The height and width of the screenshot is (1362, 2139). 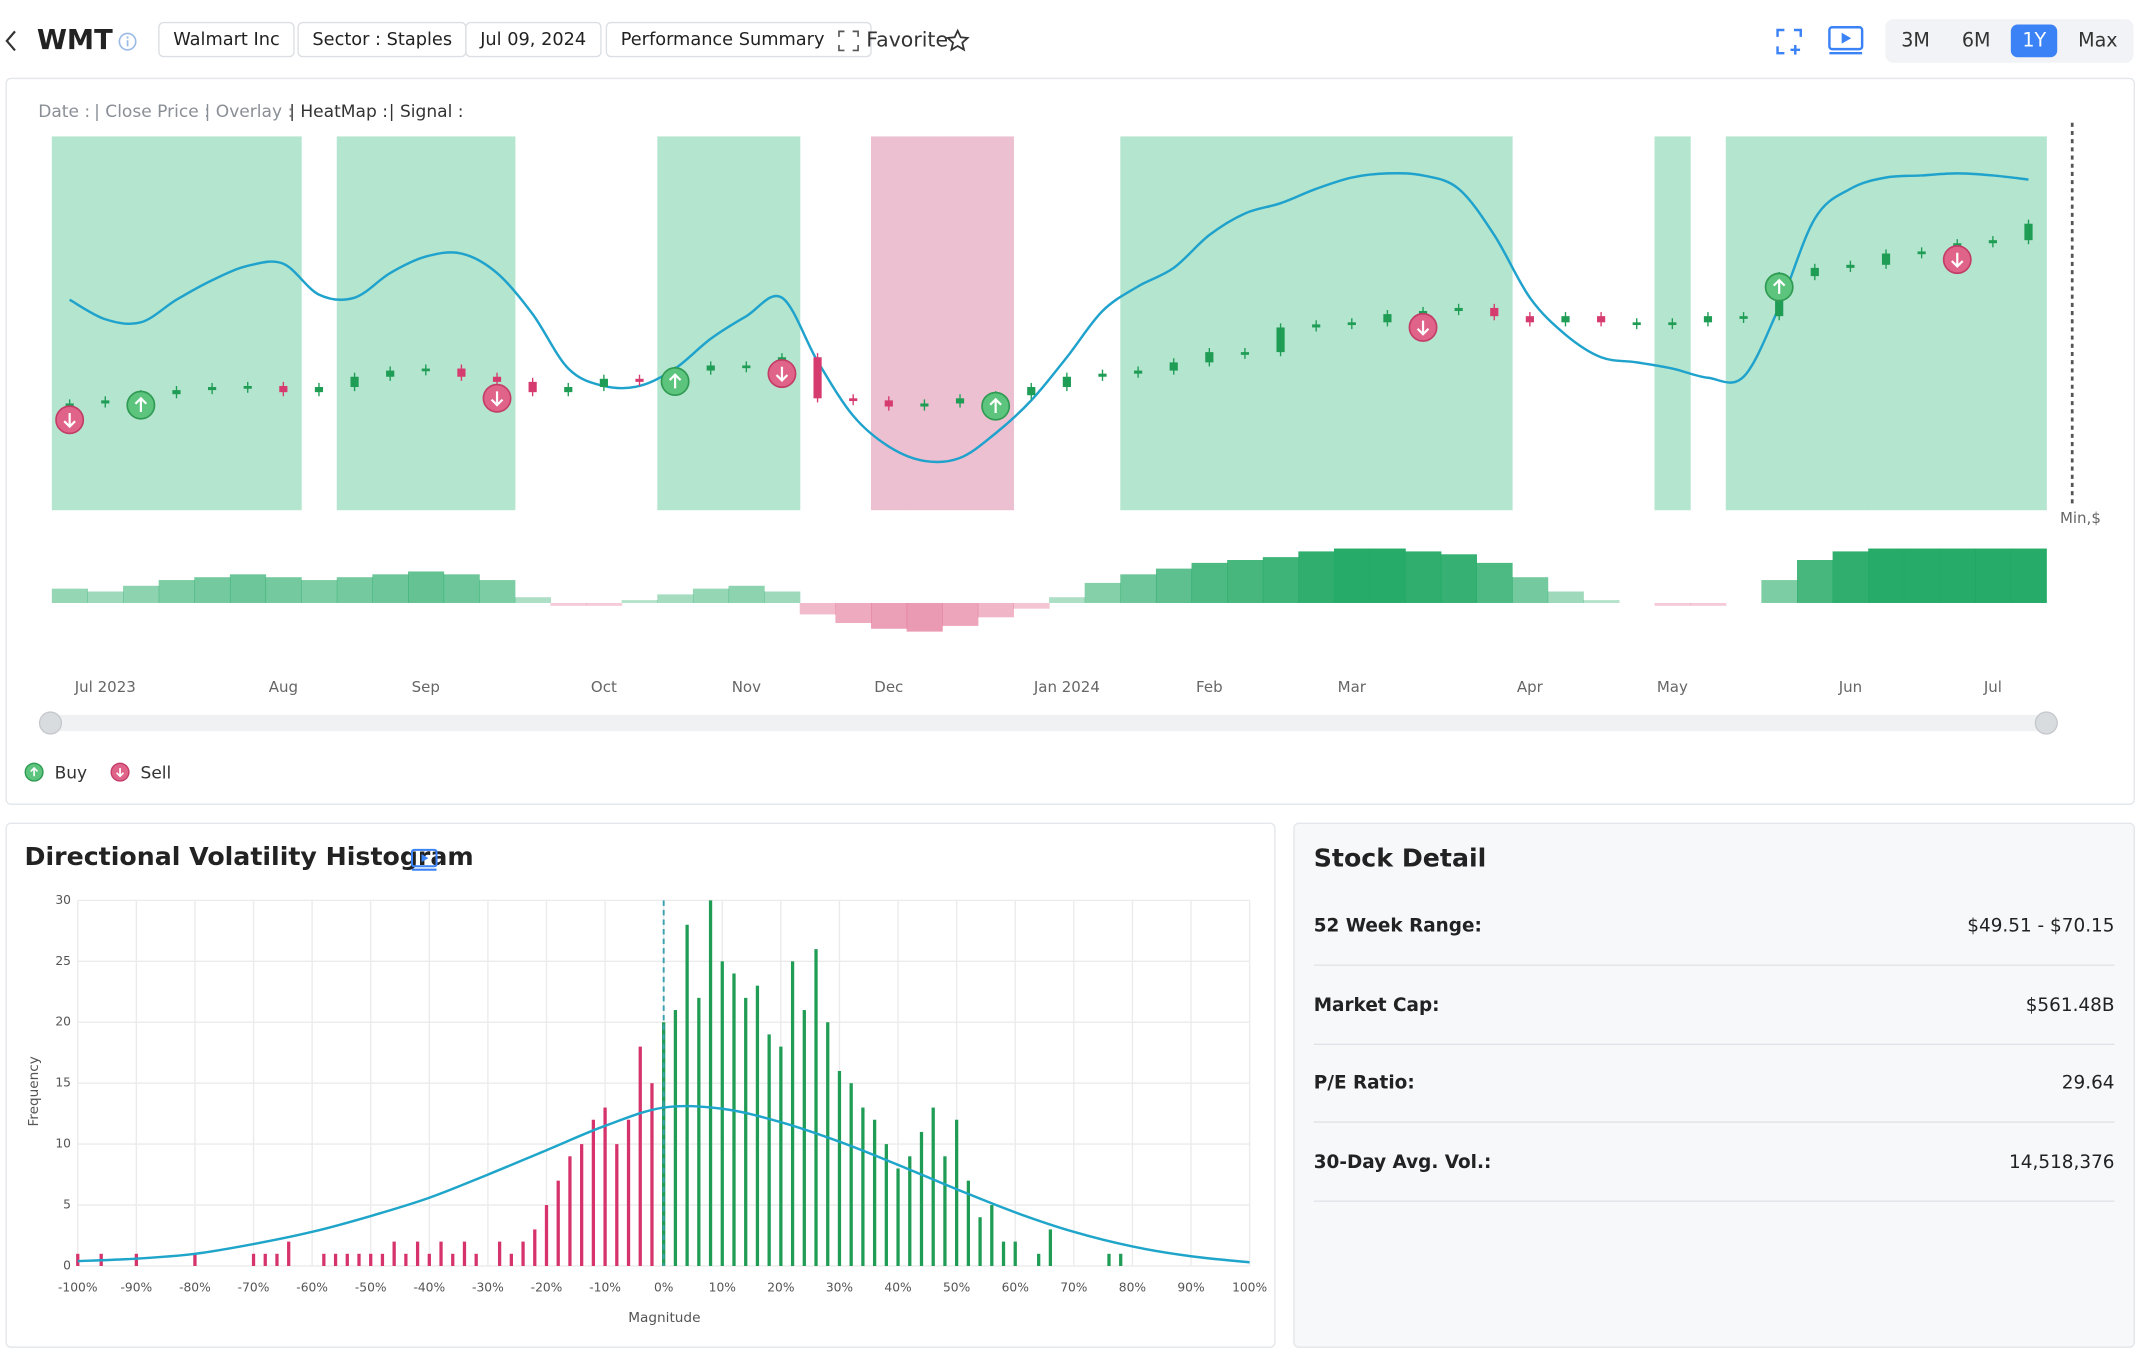 What do you see at coordinates (2034, 41) in the screenshot?
I see `range-button: 1Y` at bounding box center [2034, 41].